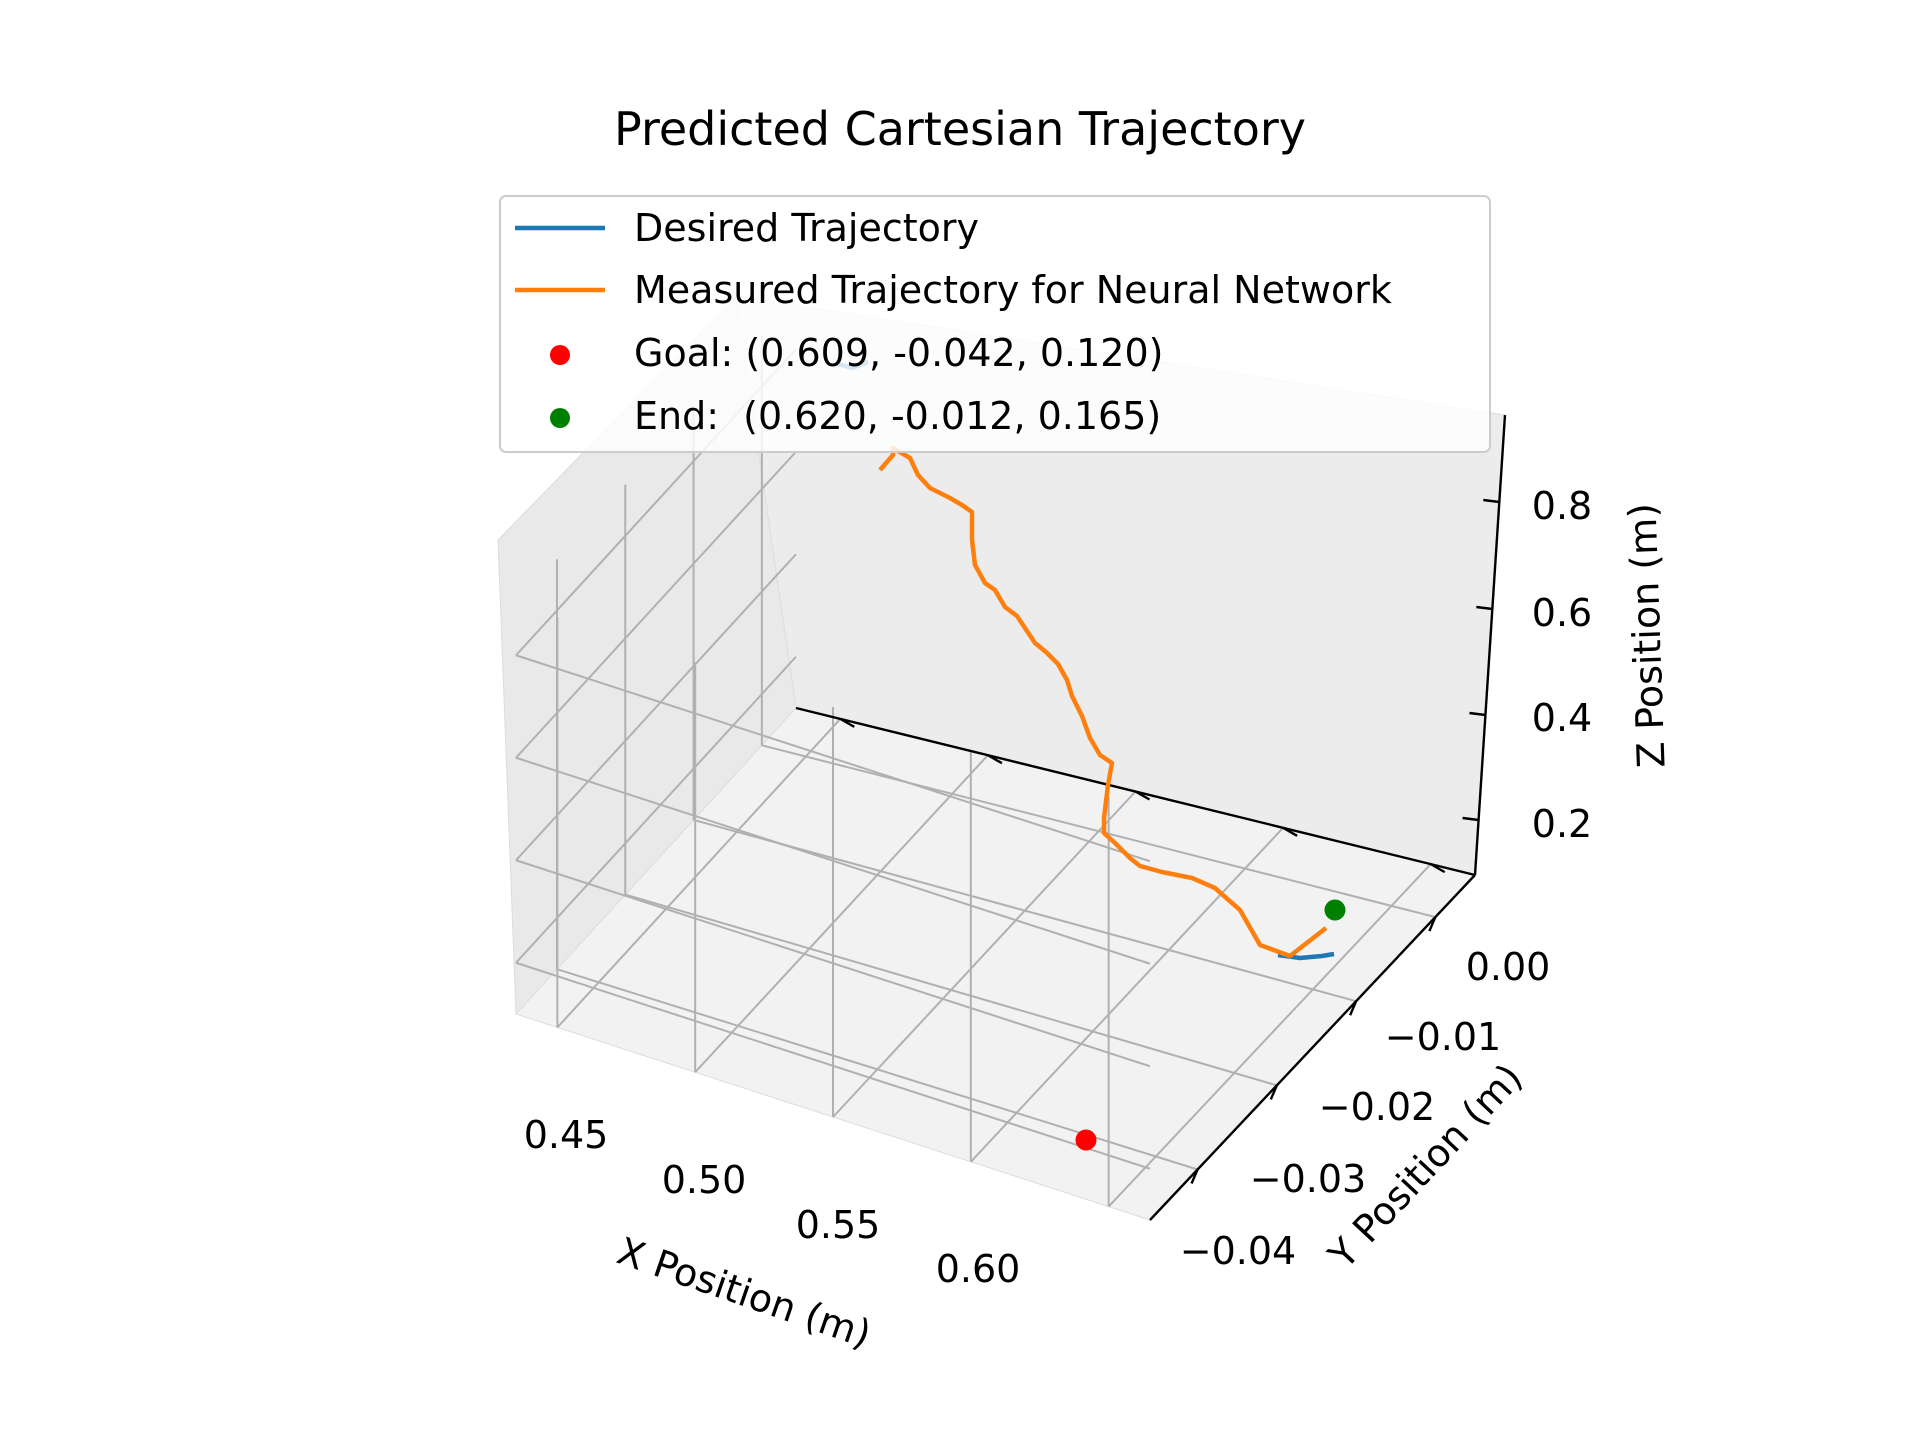  Describe the element at coordinates (838, 1225) in the screenshot. I see `x-tick-label: 0.55` at that location.